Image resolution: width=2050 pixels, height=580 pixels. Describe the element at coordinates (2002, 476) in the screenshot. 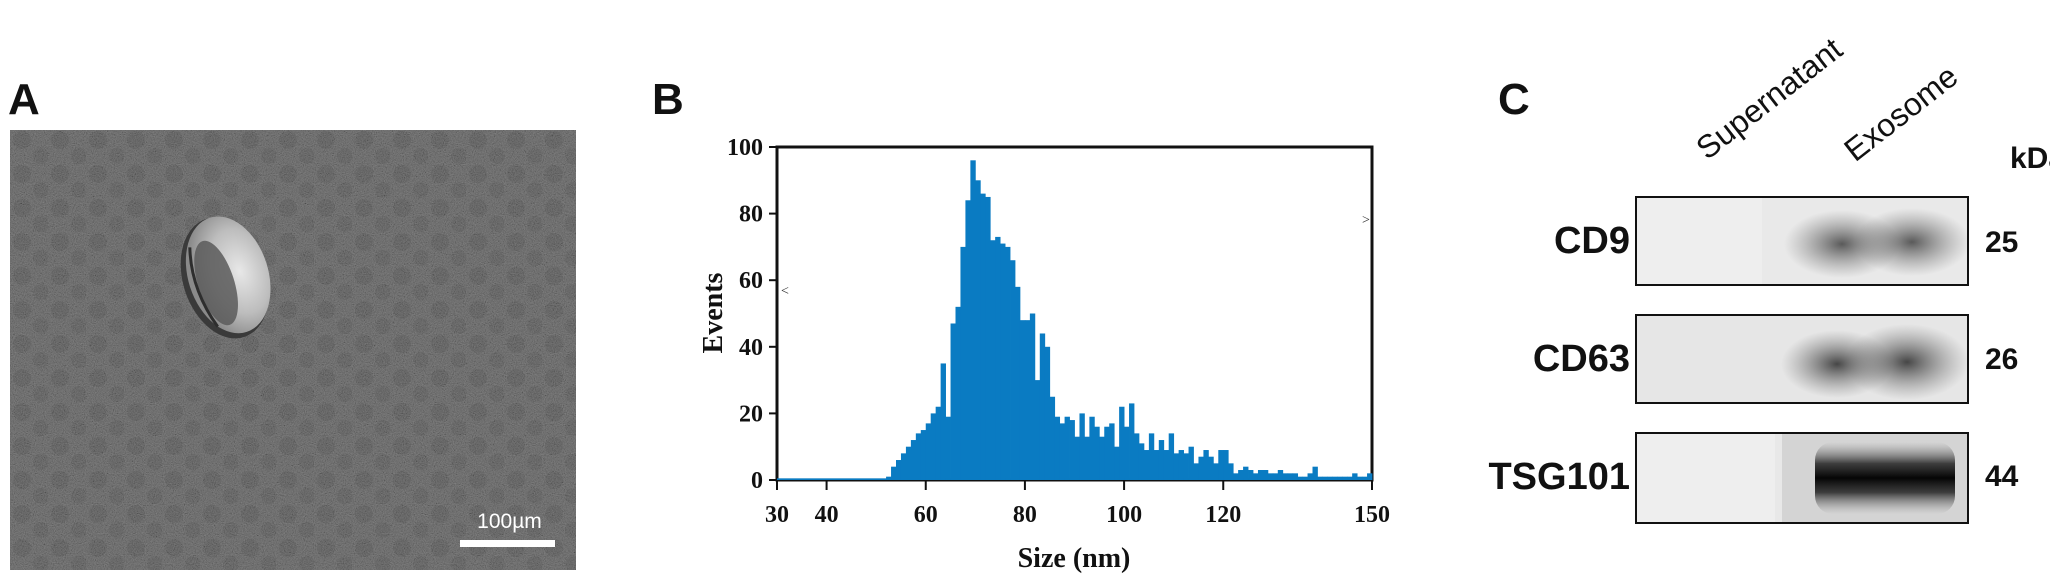

I see `kda-value-tsg101: 44` at that location.